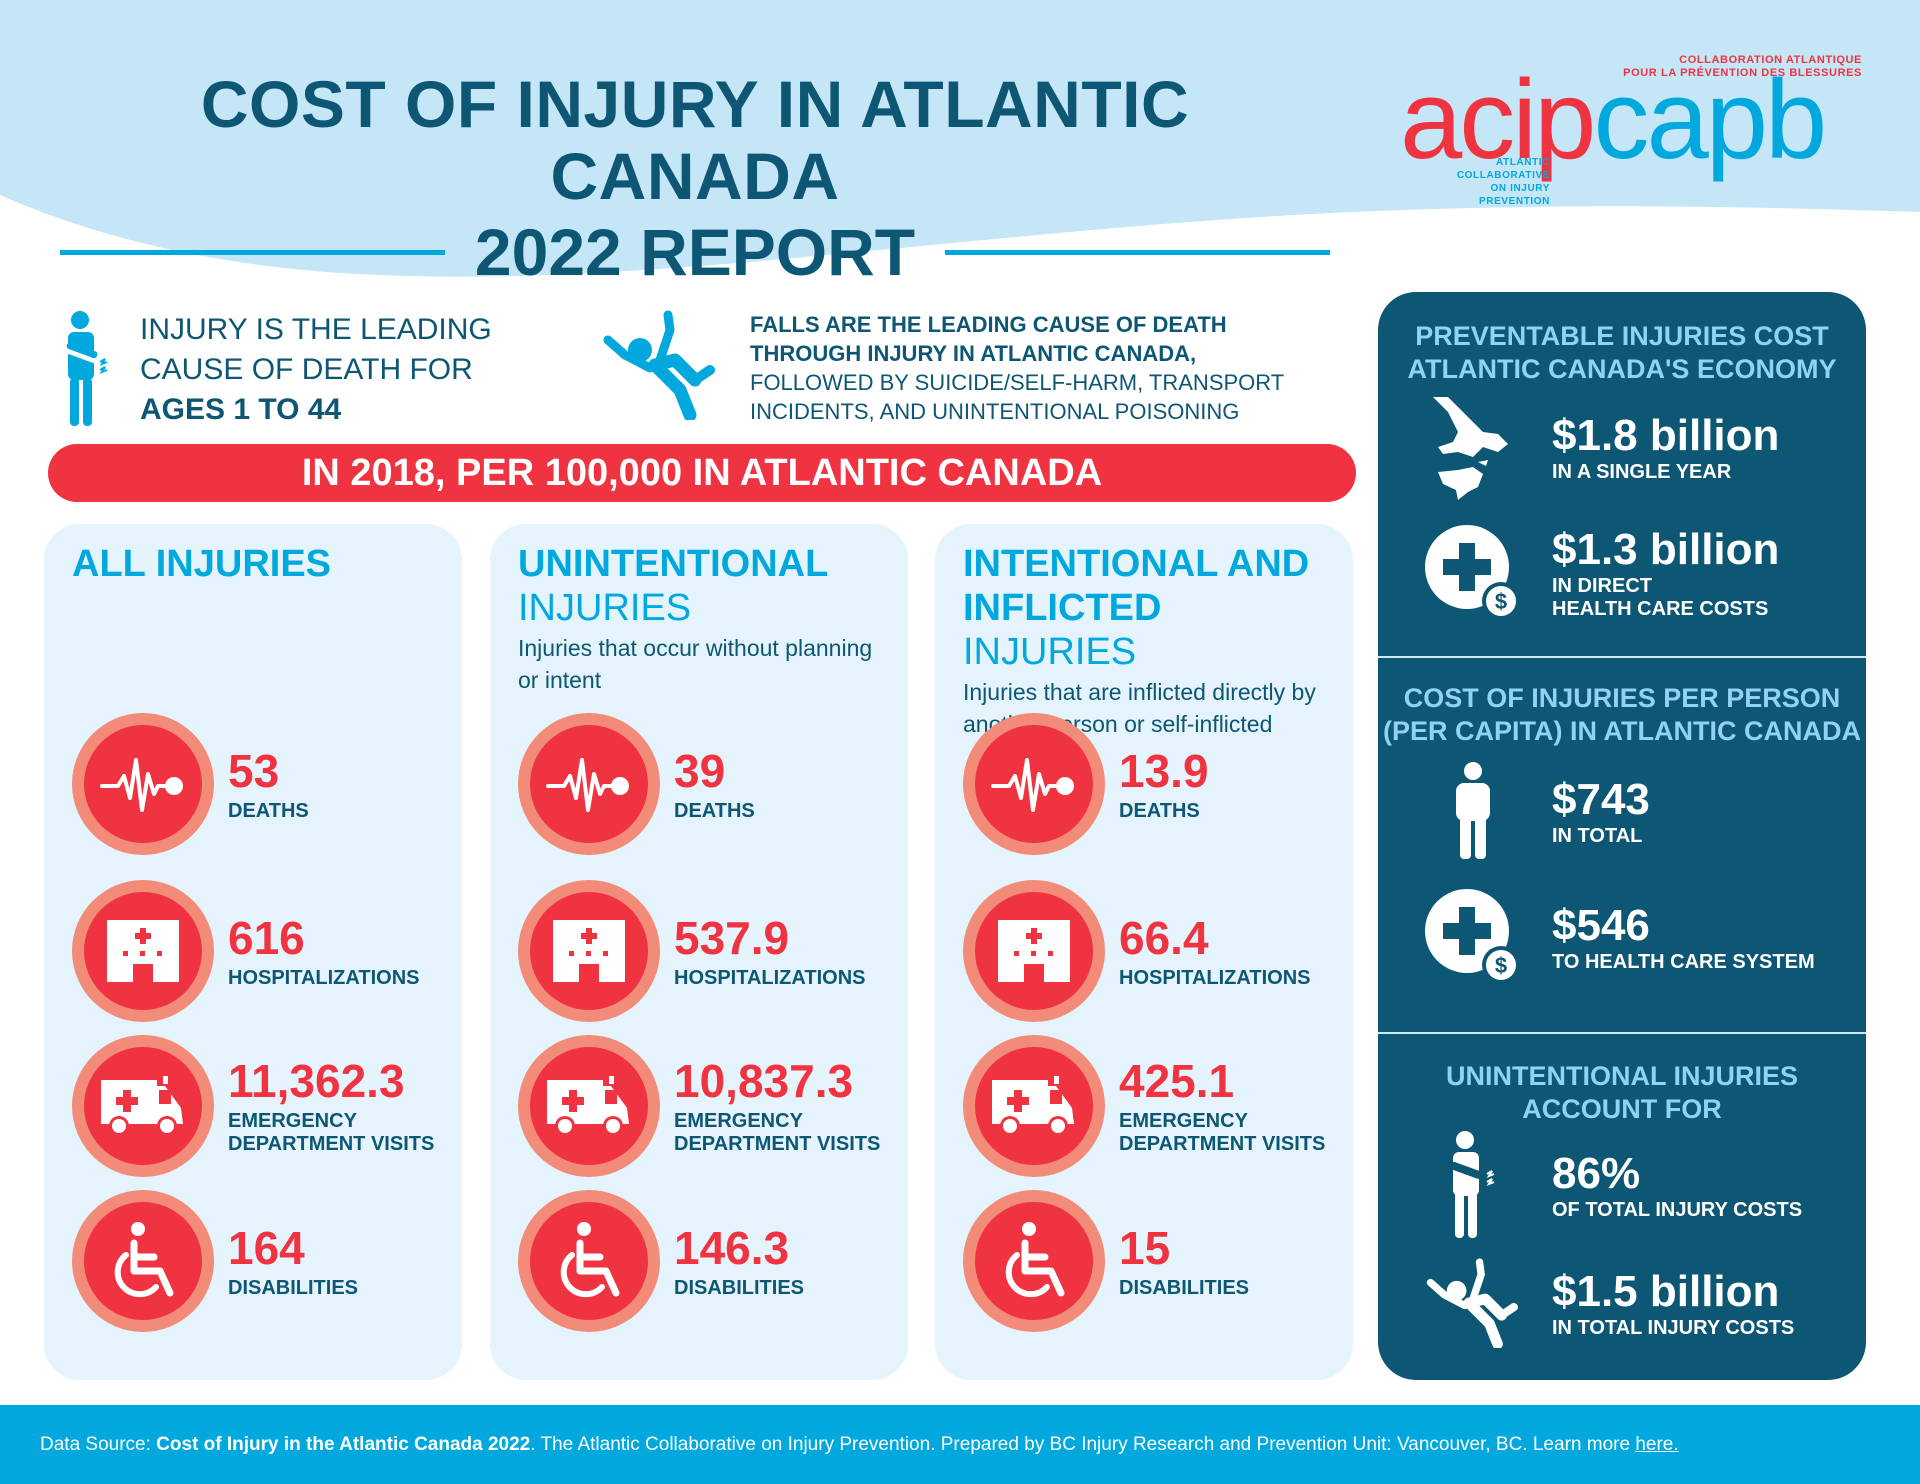  I want to click on panel-item-total-unintentional-cost: $1.5 billion IN TOTAL INJURY COSTS, so click(1606, 1303).